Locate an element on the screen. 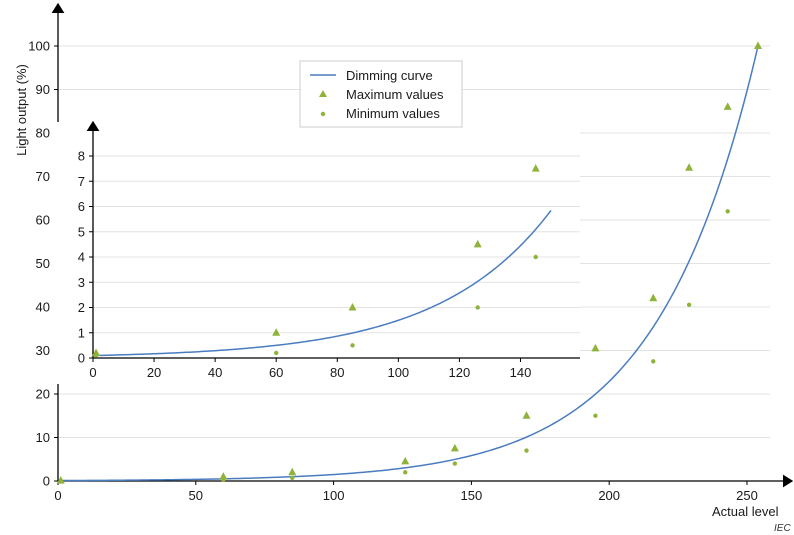 This screenshot has width=794, height=535. inset-x-tick-label: 120 is located at coordinates (460, 372).